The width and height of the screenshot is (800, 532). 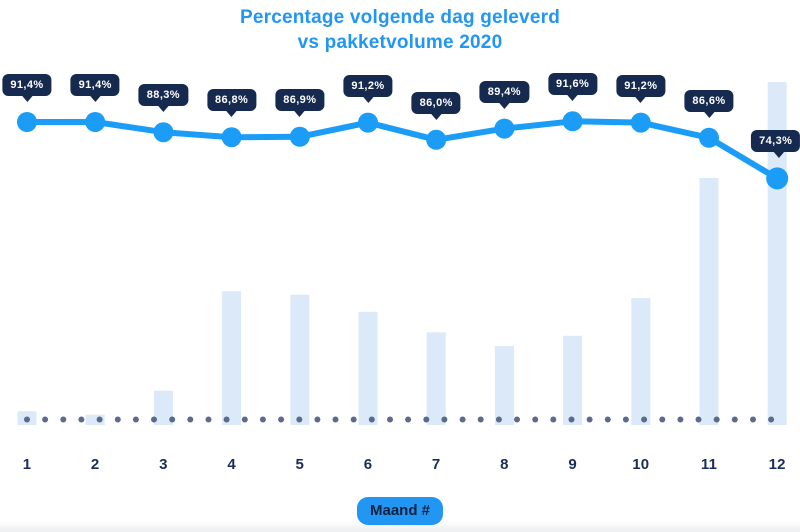 I want to click on x-axis-label: 9, so click(x=572, y=464).